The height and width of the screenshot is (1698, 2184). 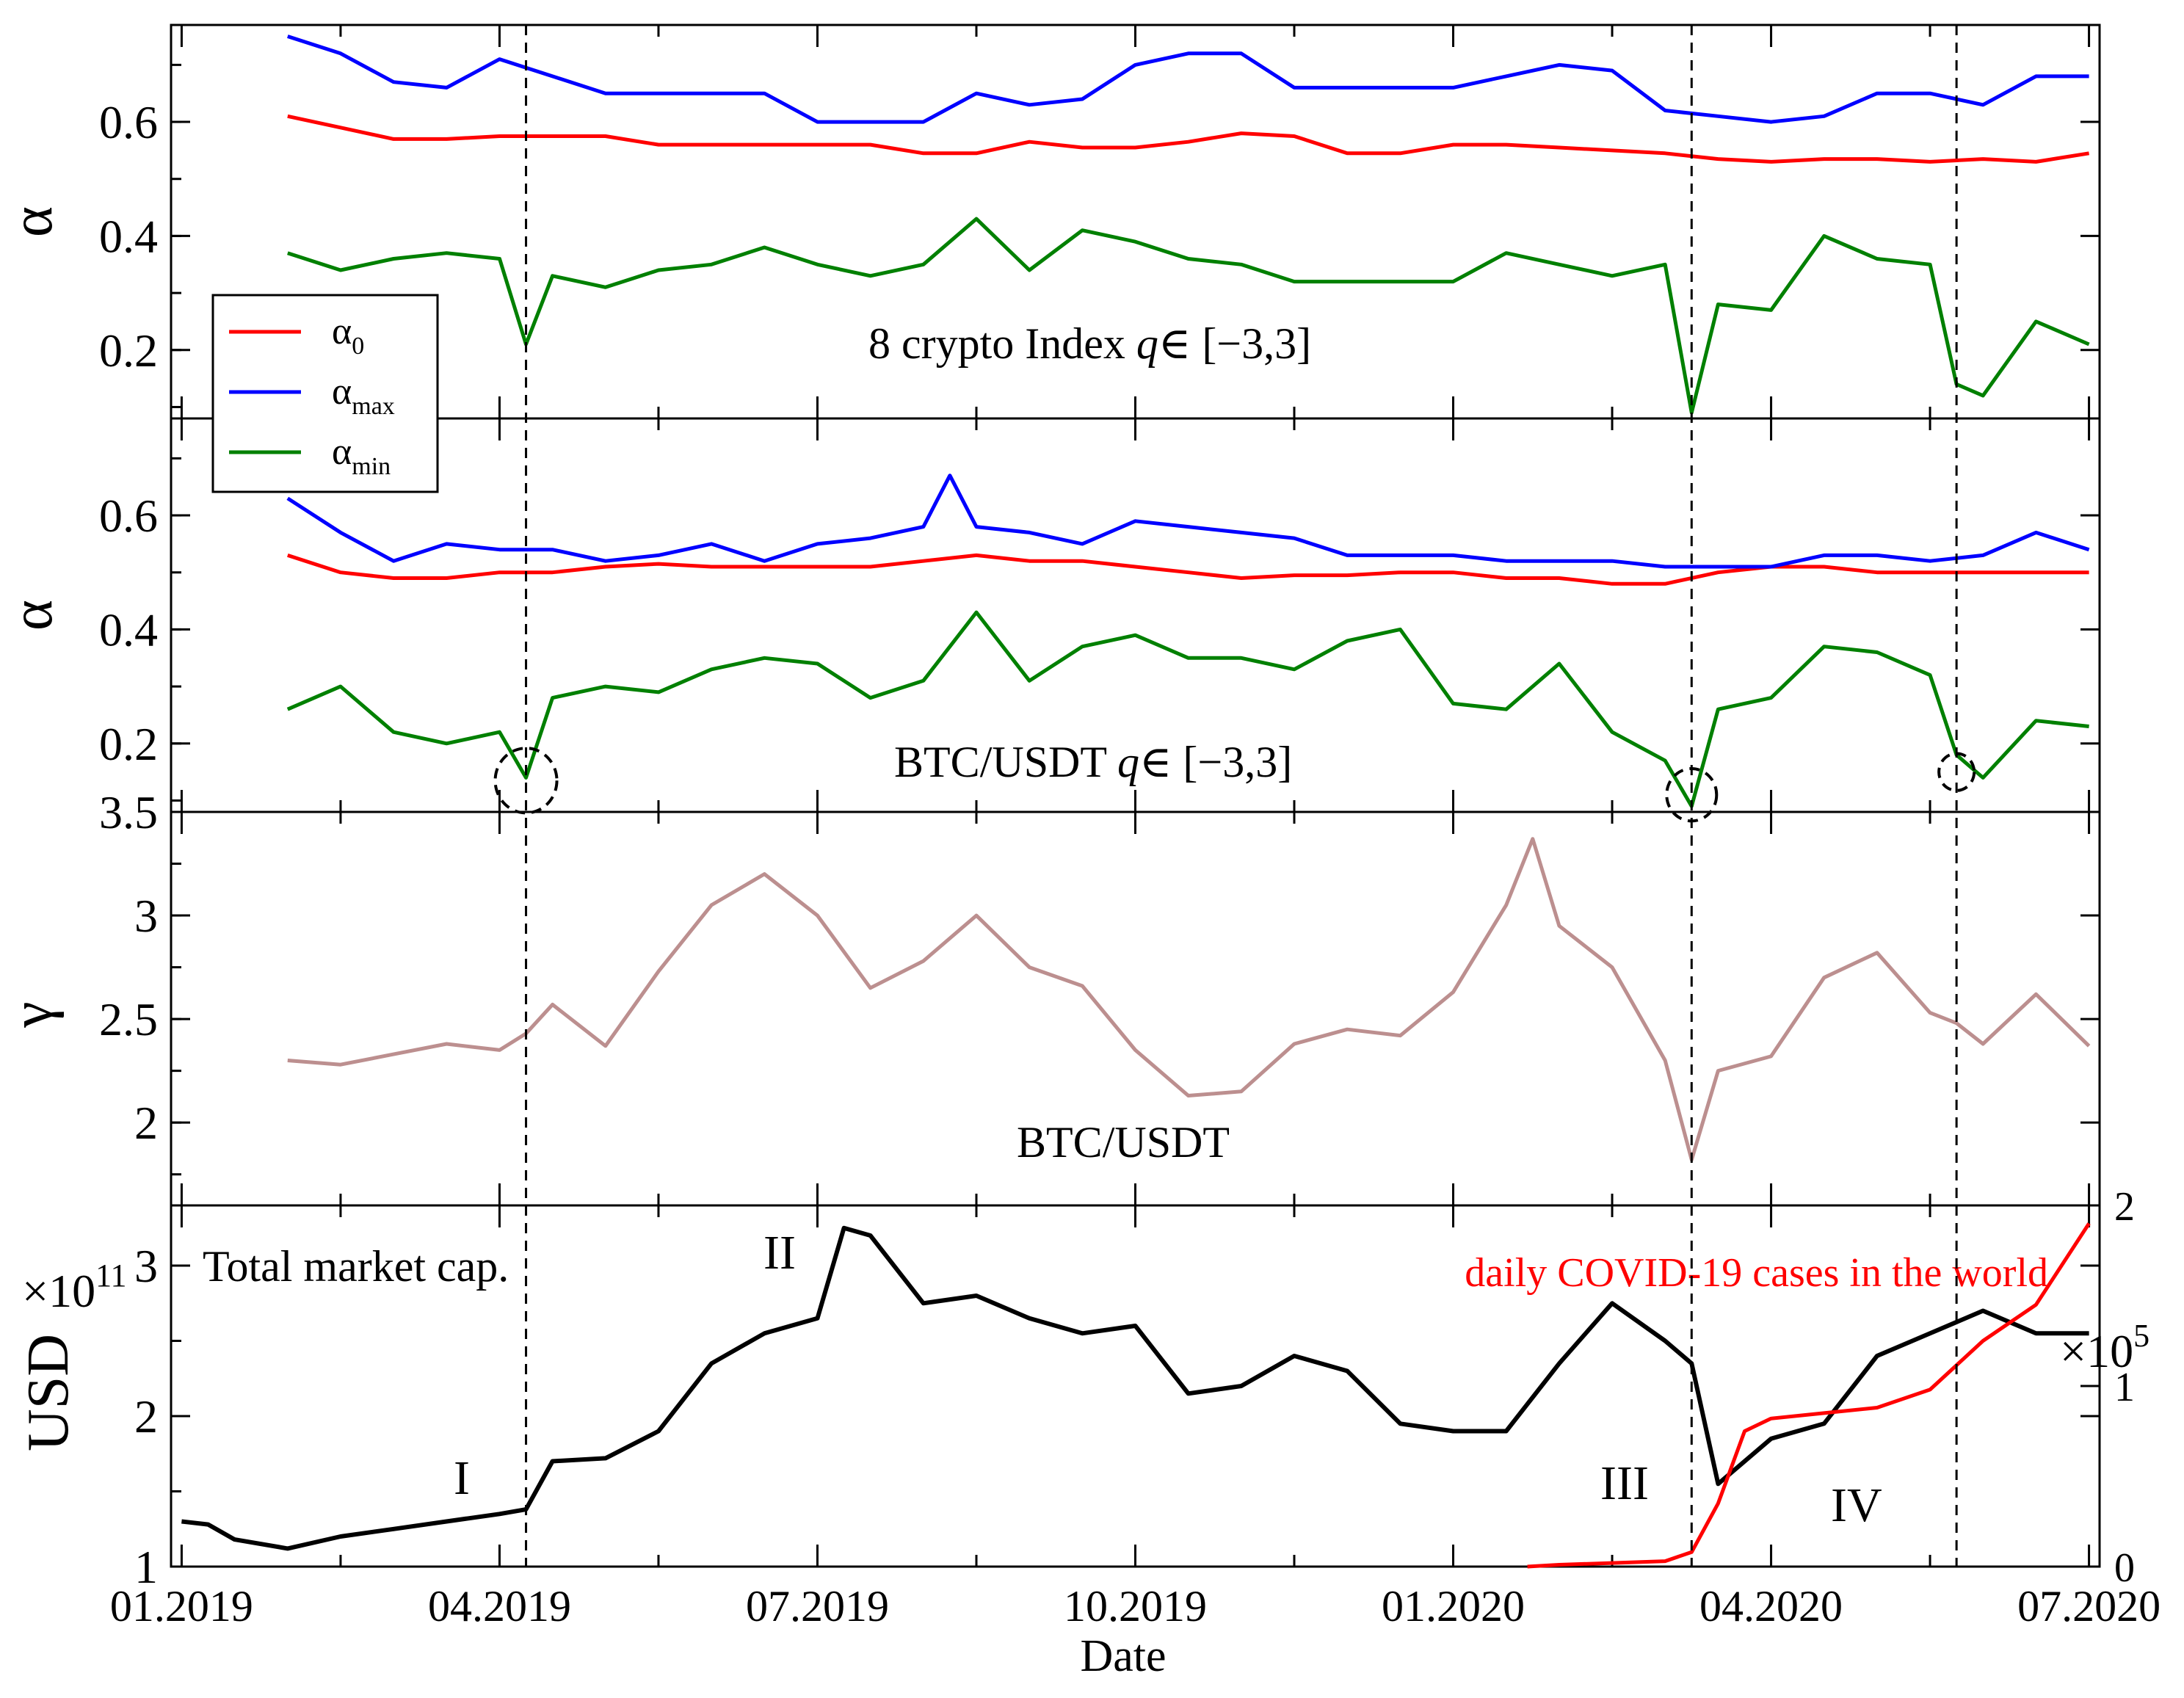 What do you see at coordinates (500, 1606) in the screenshot?
I see `x-tick-label: 04.2019` at bounding box center [500, 1606].